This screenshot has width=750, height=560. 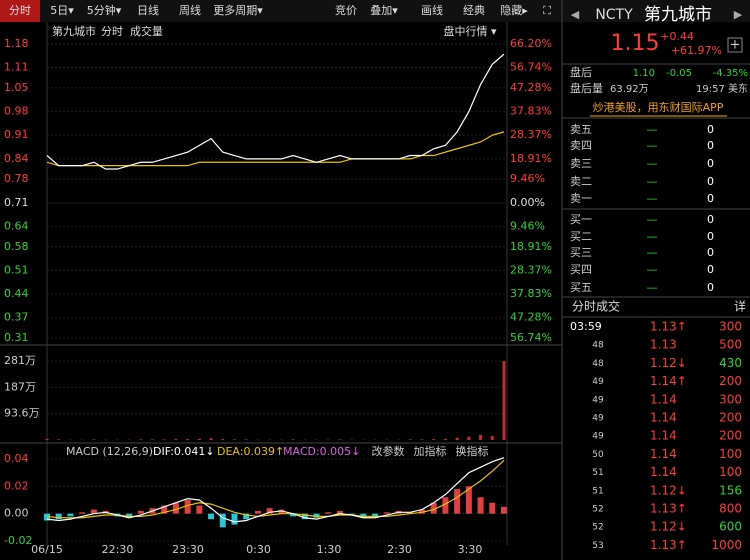 What do you see at coordinates (432, 10) in the screenshot?
I see `tool-button: 画线` at bounding box center [432, 10].